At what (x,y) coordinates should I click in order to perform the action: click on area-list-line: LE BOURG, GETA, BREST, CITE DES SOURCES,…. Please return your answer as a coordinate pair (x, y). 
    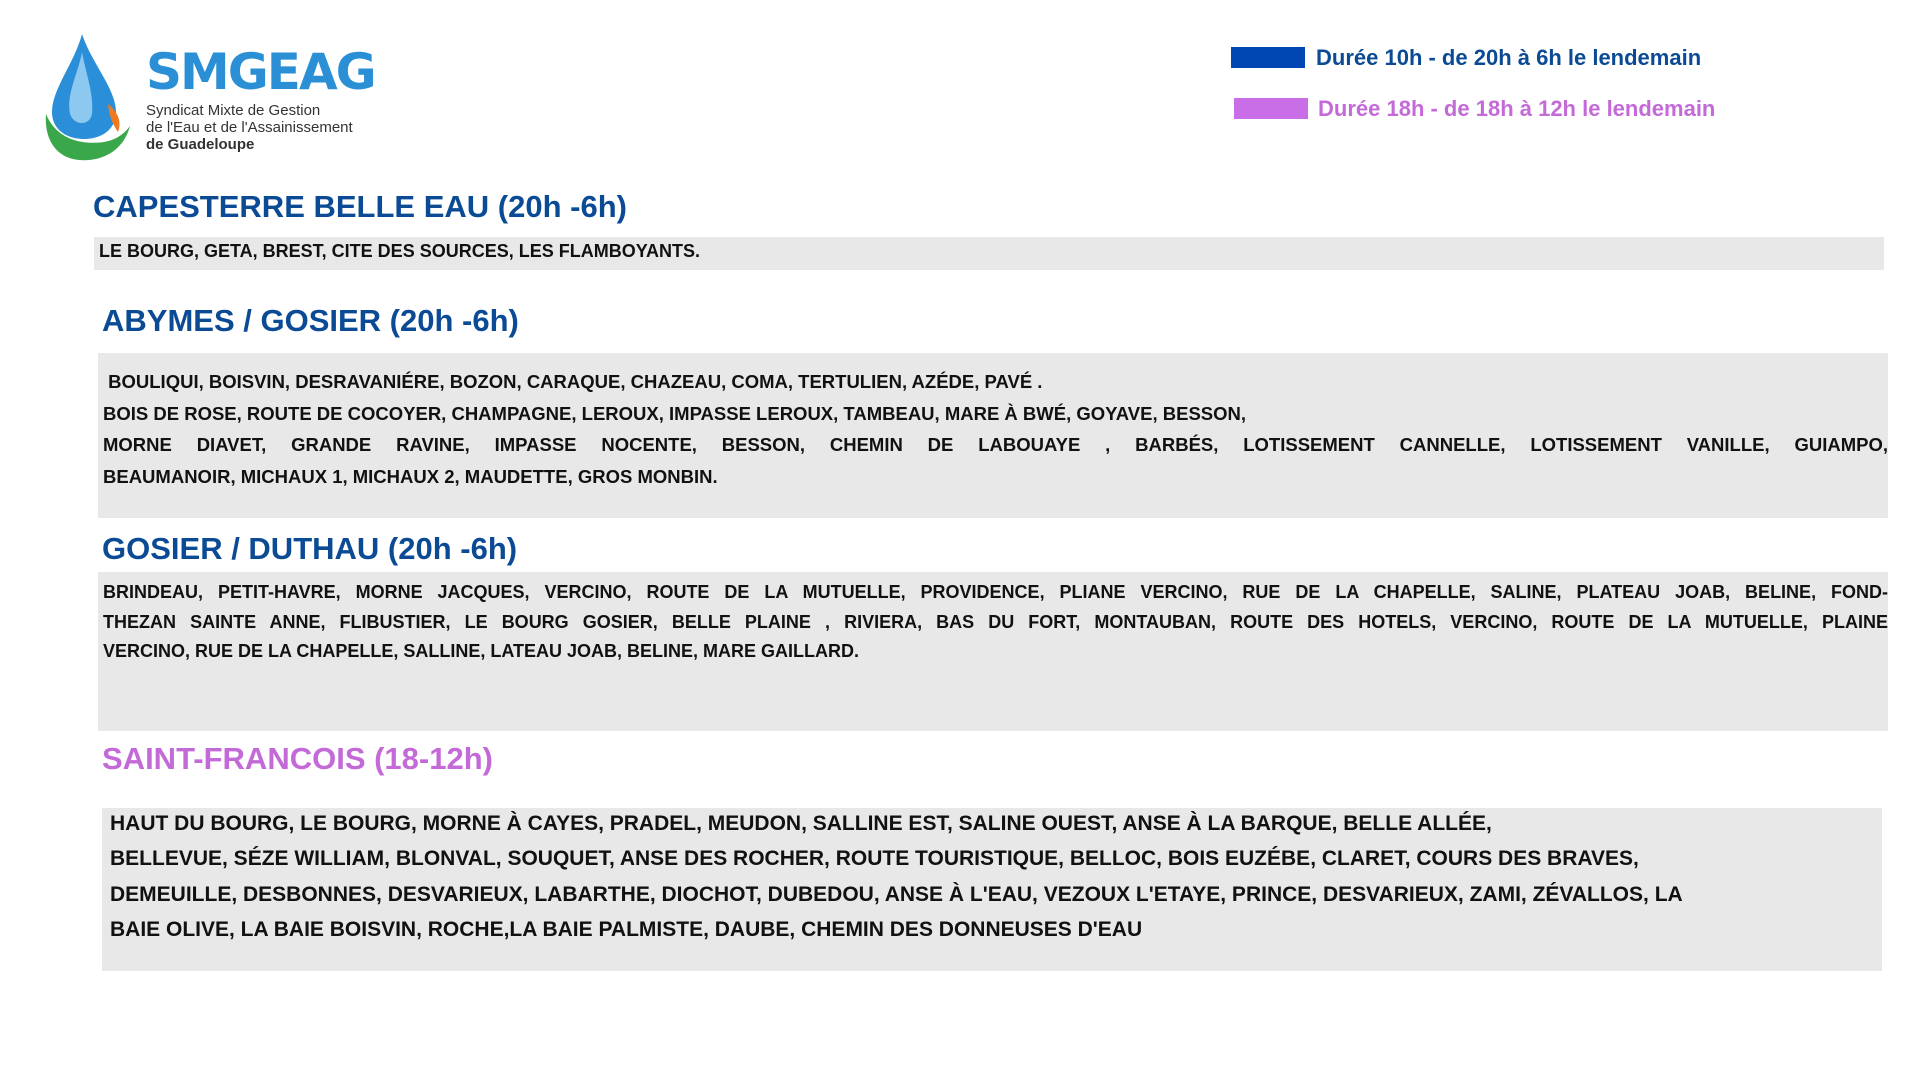
    Looking at the image, I should click on (400, 251).